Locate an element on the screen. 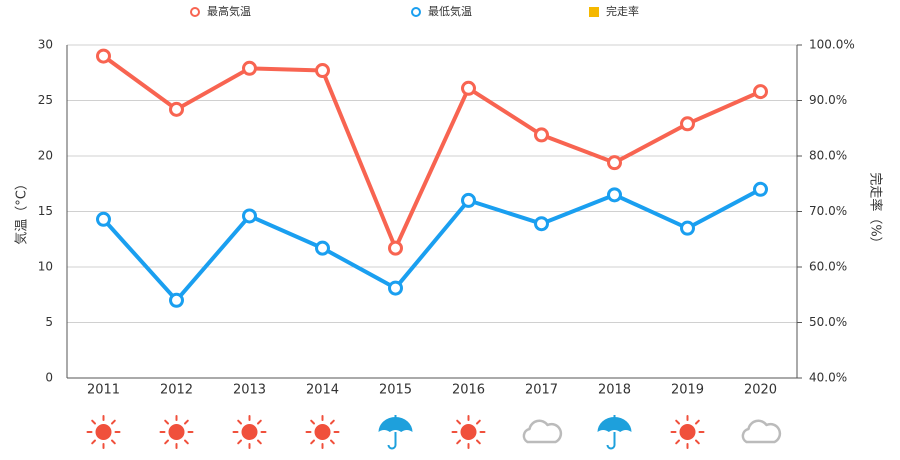  y2-tick-label: 70.0% is located at coordinates (828, 211).